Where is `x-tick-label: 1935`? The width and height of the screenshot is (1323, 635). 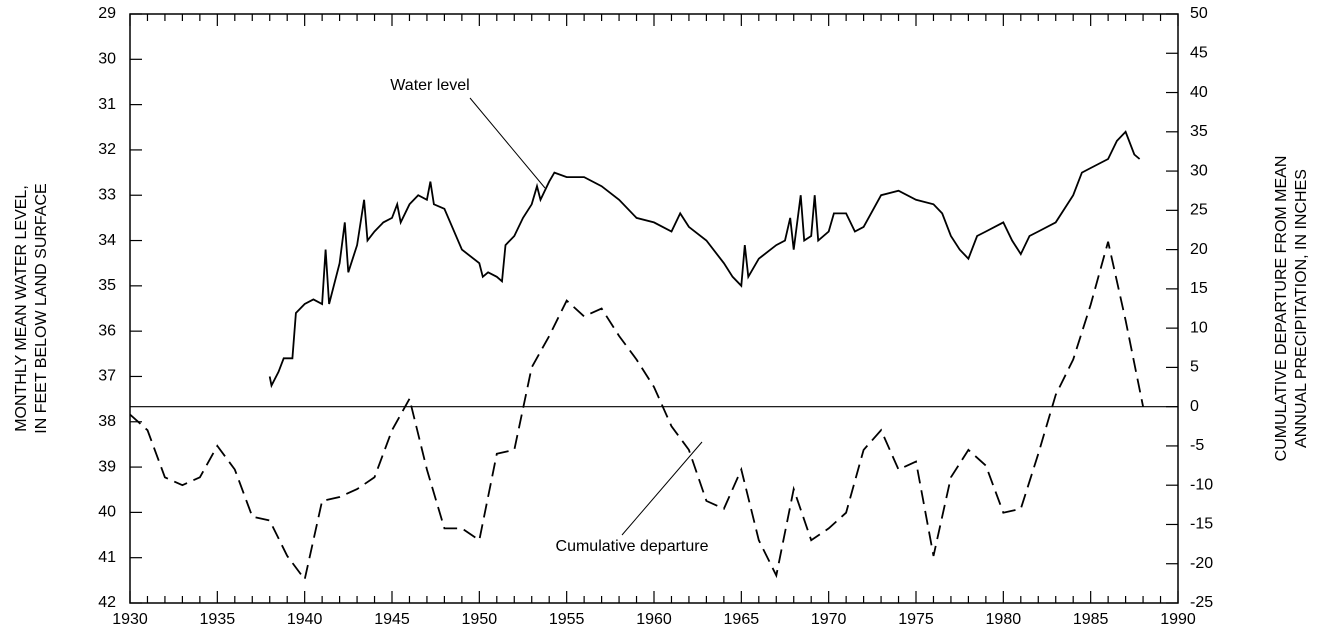 x-tick-label: 1935 is located at coordinates (218, 619).